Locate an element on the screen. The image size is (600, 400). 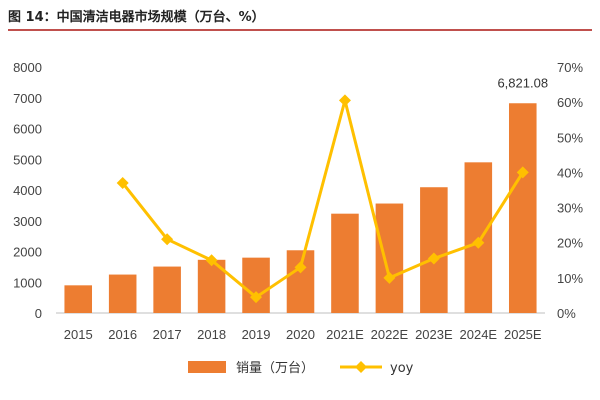
y-left-tick-label: 4000 is located at coordinates (27, 190).